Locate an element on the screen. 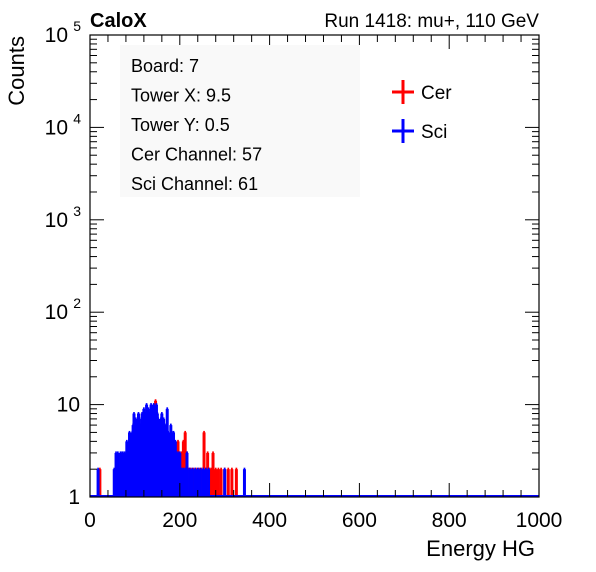 Image resolution: width=596 pixels, height=572 pixels. legend-label-cer: Cer is located at coordinates (436, 93).